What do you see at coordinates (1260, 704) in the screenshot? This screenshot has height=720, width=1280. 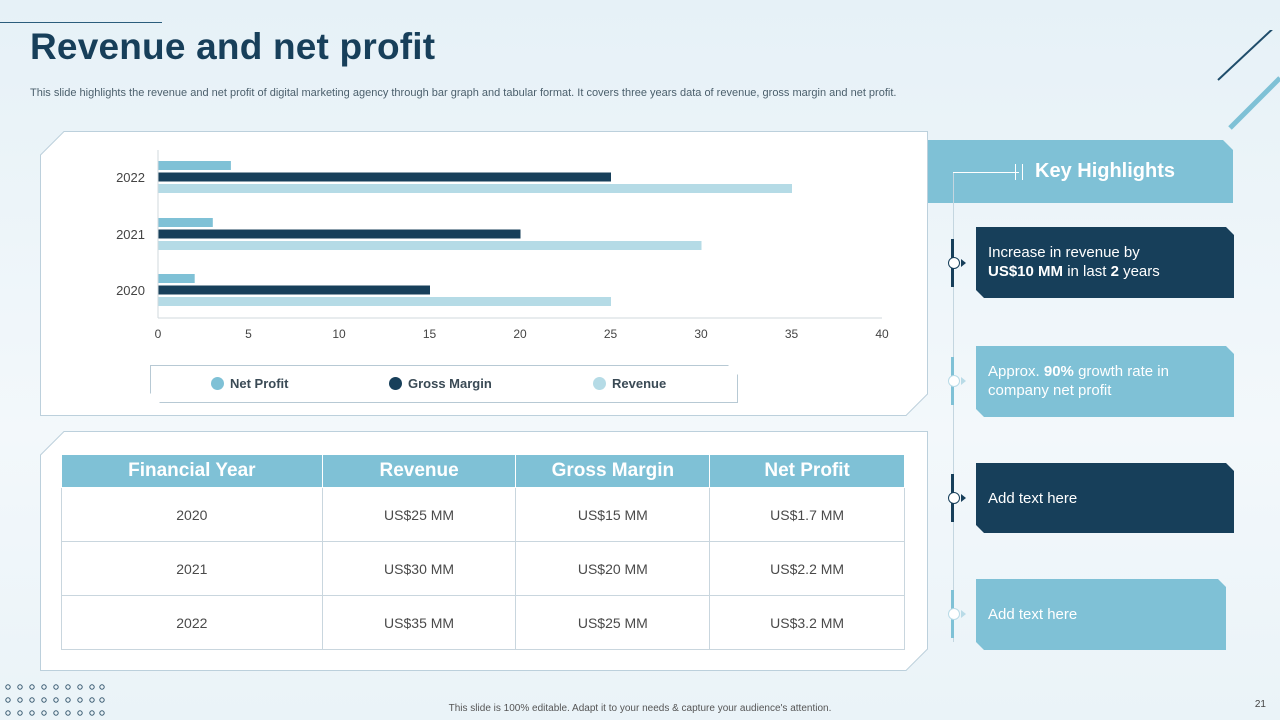 I see `page-number: 21` at bounding box center [1260, 704].